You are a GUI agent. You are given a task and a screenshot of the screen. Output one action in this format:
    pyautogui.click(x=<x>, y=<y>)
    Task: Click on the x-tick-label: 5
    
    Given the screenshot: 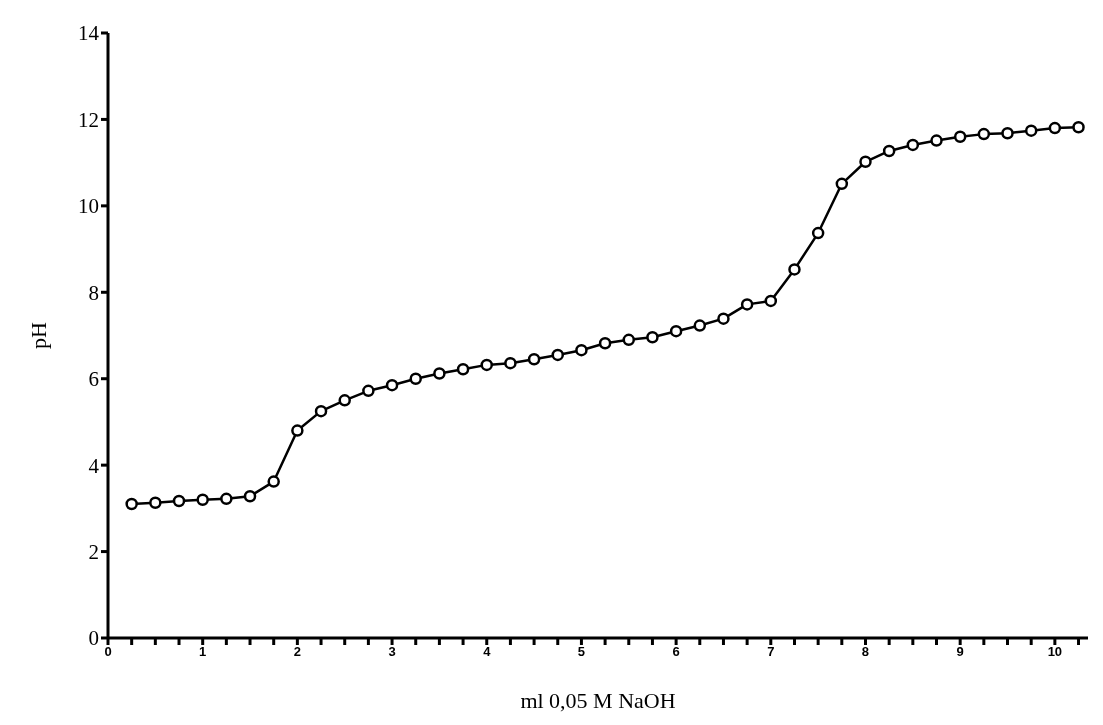 What is the action you would take?
    pyautogui.click(x=581, y=652)
    